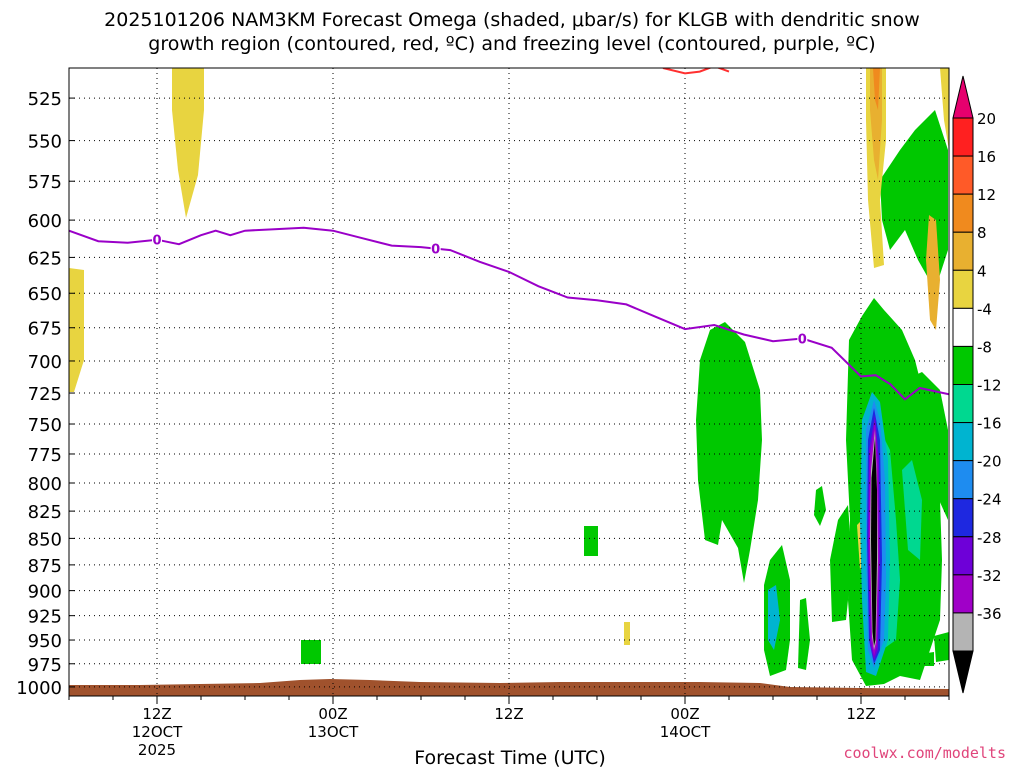 This screenshot has height=768, width=1024. Describe the element at coordinates (157, 732) in the screenshot. I see `x-tick-date-label: 12OCT` at that location.